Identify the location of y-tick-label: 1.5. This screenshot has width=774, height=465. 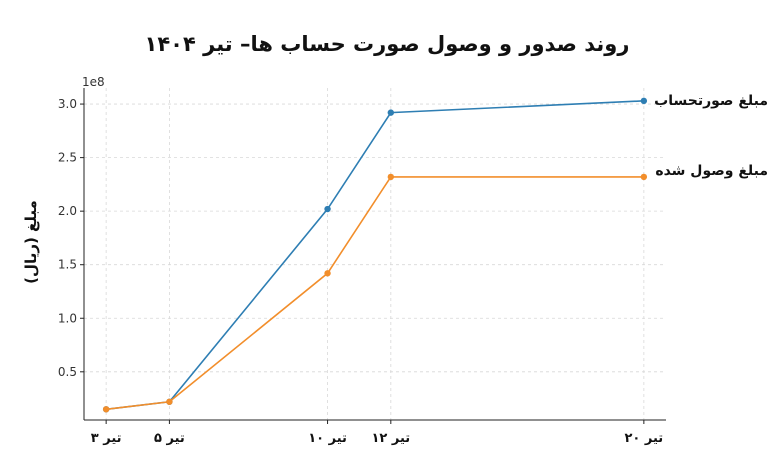
(67, 265).